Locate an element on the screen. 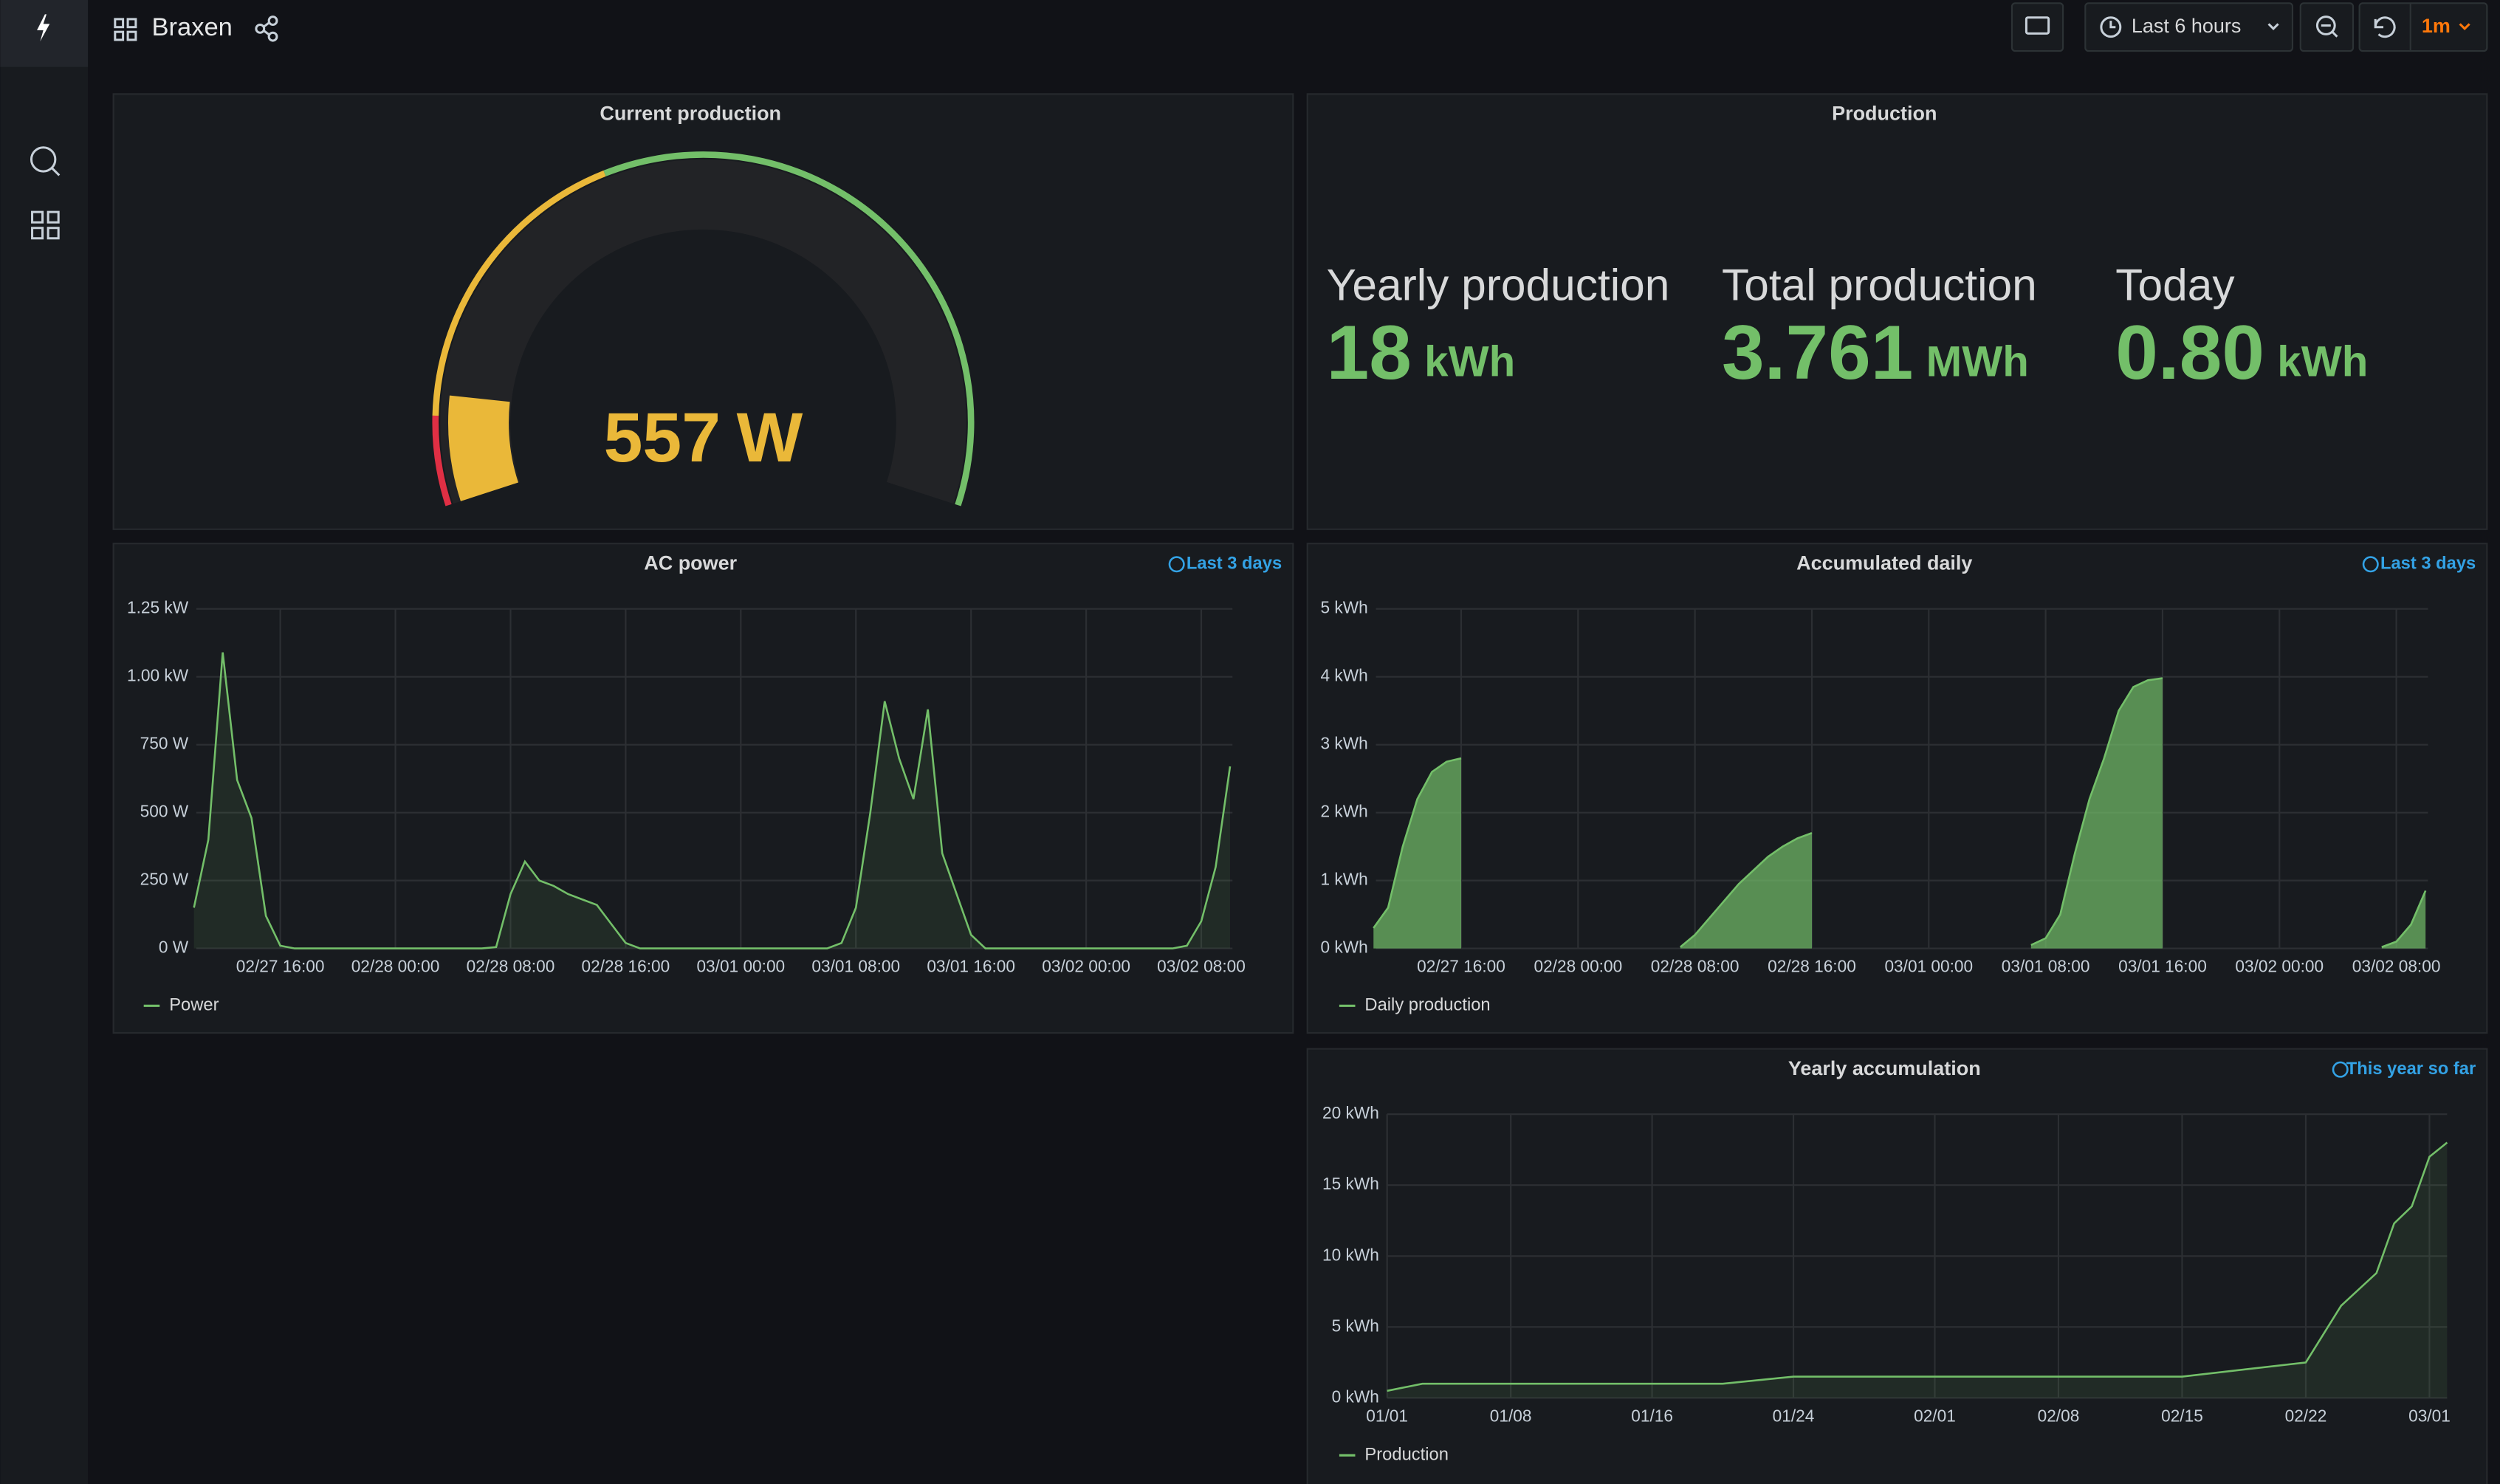 The image size is (2500, 1484). legend-label: Power is located at coordinates (194, 1005).